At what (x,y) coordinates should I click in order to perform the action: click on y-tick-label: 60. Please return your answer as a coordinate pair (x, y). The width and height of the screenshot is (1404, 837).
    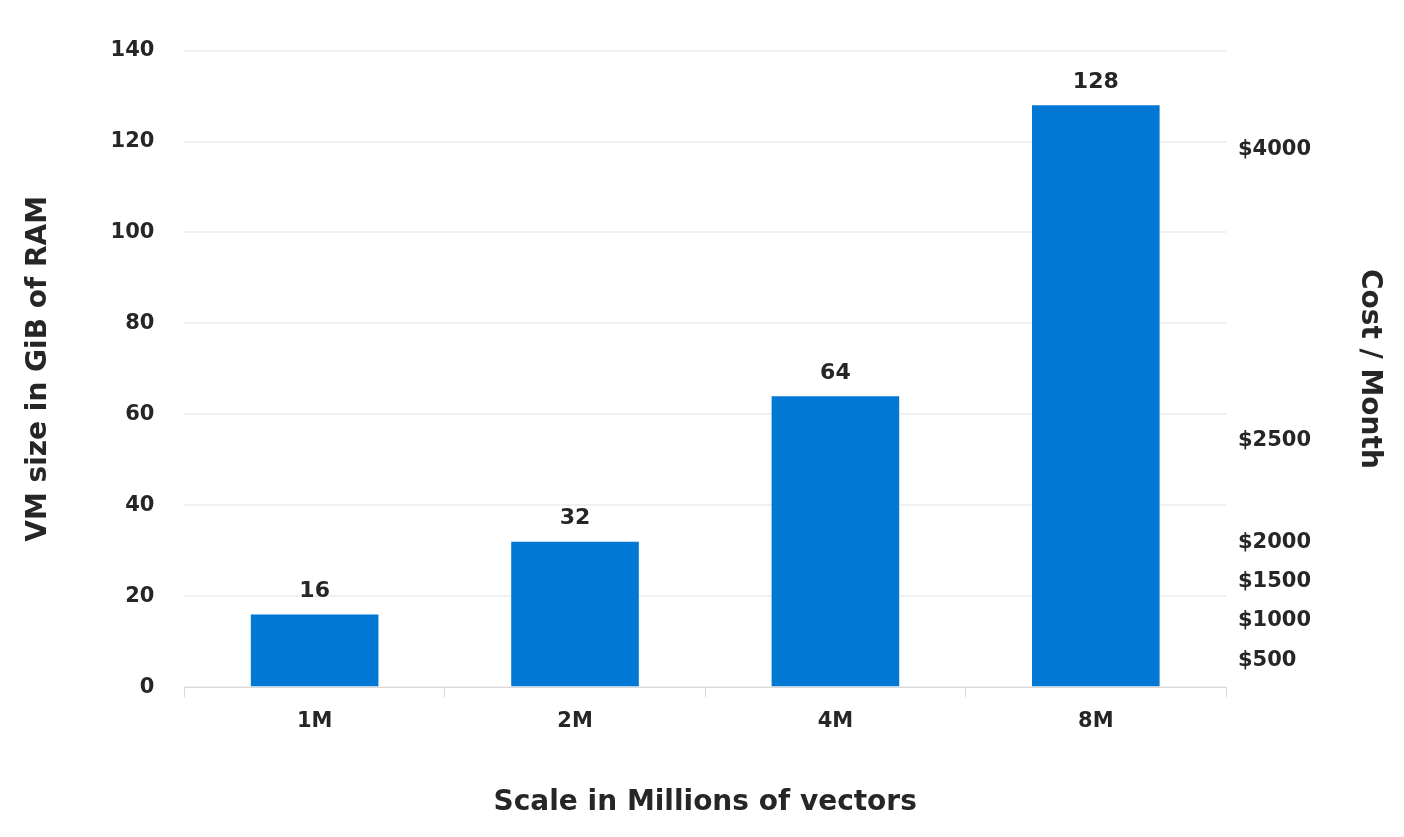
    Looking at the image, I should click on (140, 412).